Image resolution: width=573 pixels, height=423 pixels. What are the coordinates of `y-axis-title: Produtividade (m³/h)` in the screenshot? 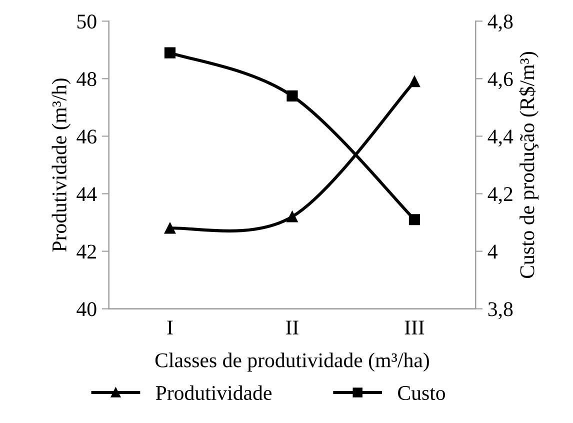 It's located at (61, 165).